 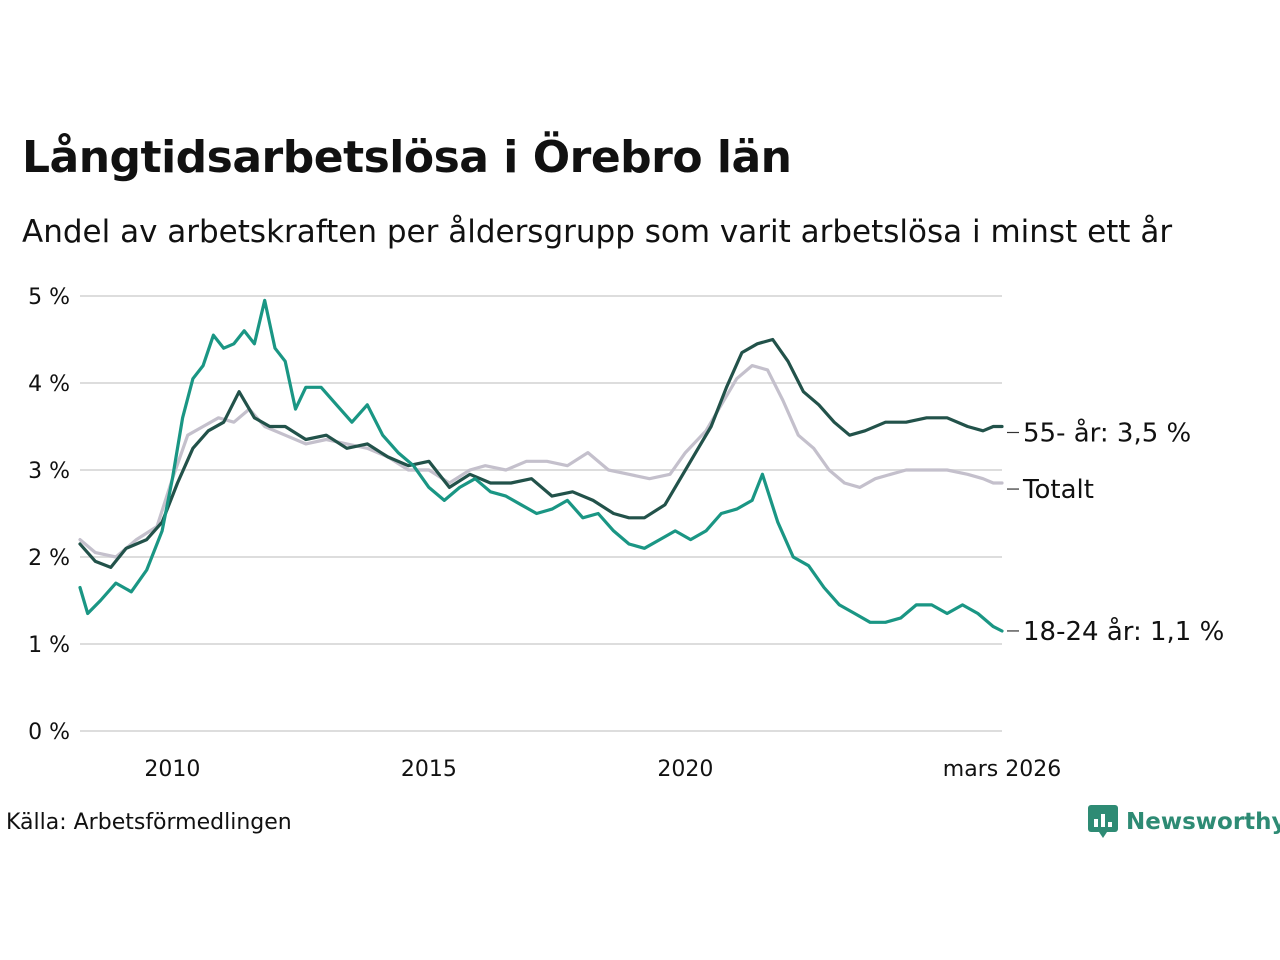 What do you see at coordinates (49, 645) in the screenshot?
I see `y-tick-label: 1 %` at bounding box center [49, 645].